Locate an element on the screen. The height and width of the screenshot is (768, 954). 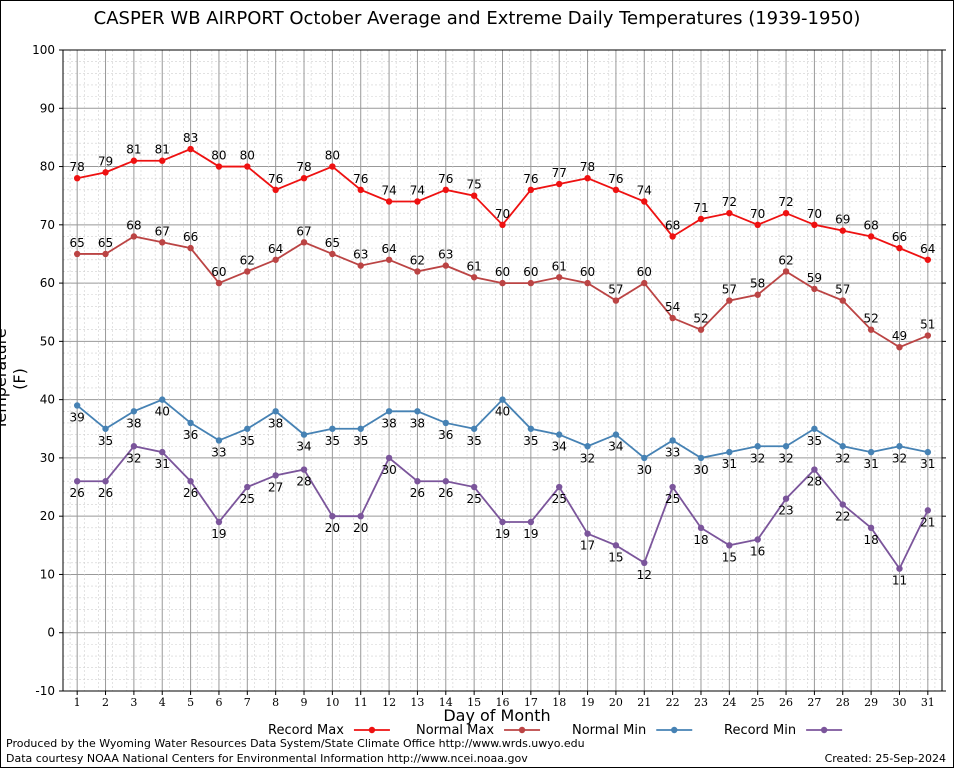
y-tick-label: 30 is located at coordinates (47, 458).